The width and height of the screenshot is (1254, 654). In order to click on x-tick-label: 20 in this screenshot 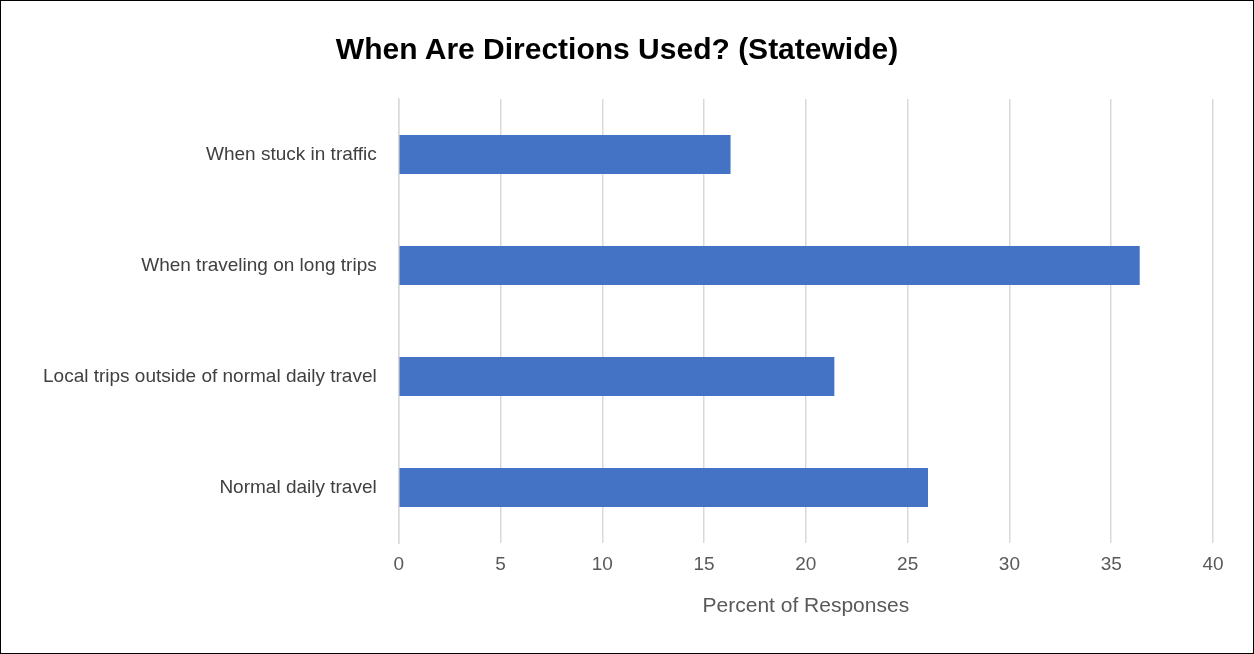, I will do `click(806, 563)`.